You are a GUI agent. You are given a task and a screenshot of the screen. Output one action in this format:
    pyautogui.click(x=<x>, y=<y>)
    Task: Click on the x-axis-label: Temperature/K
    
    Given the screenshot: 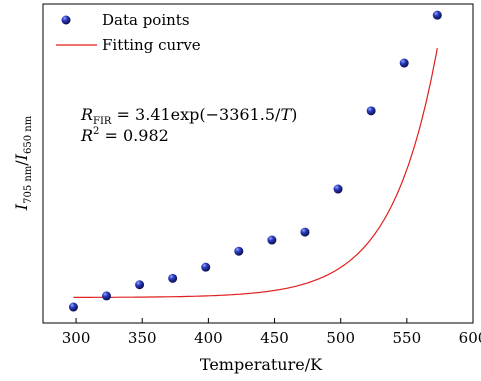 What is the action you would take?
    pyautogui.click(x=261, y=364)
    